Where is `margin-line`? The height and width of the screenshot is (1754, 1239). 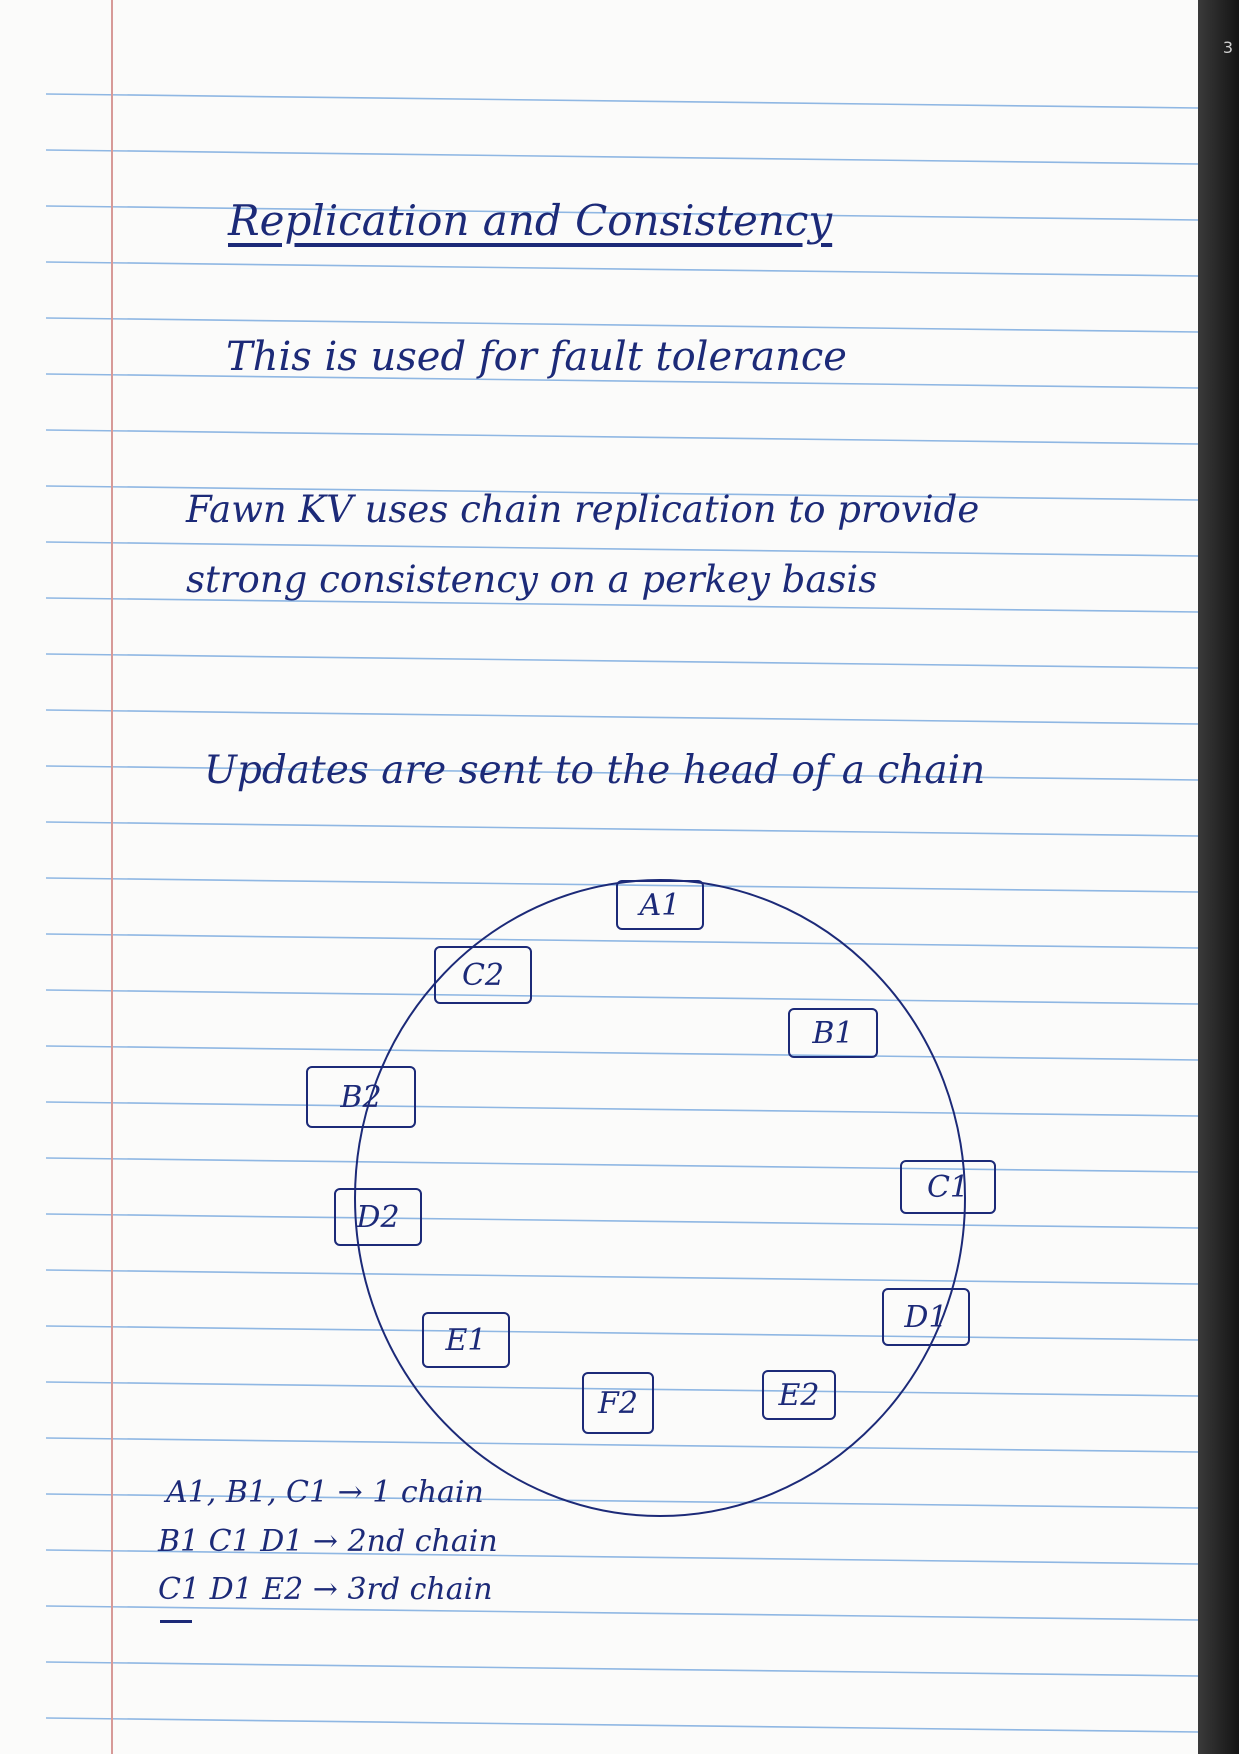
margin-line is located at coordinates (112, 877).